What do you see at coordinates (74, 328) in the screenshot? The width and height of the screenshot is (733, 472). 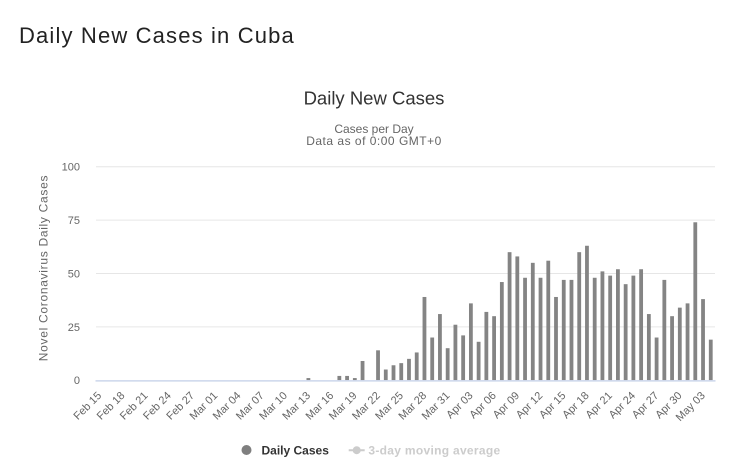 I see `svg-text: 25` at bounding box center [74, 328].